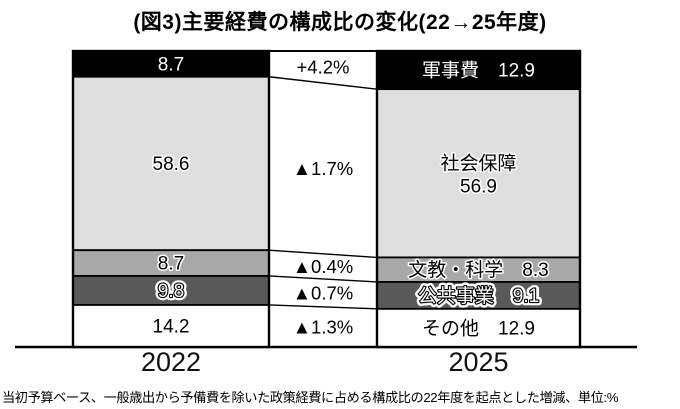  Describe the element at coordinates (340, 22) in the screenshot. I see `chart-title: (図3)主要経費の構成比の変化(22→25年度)` at that location.